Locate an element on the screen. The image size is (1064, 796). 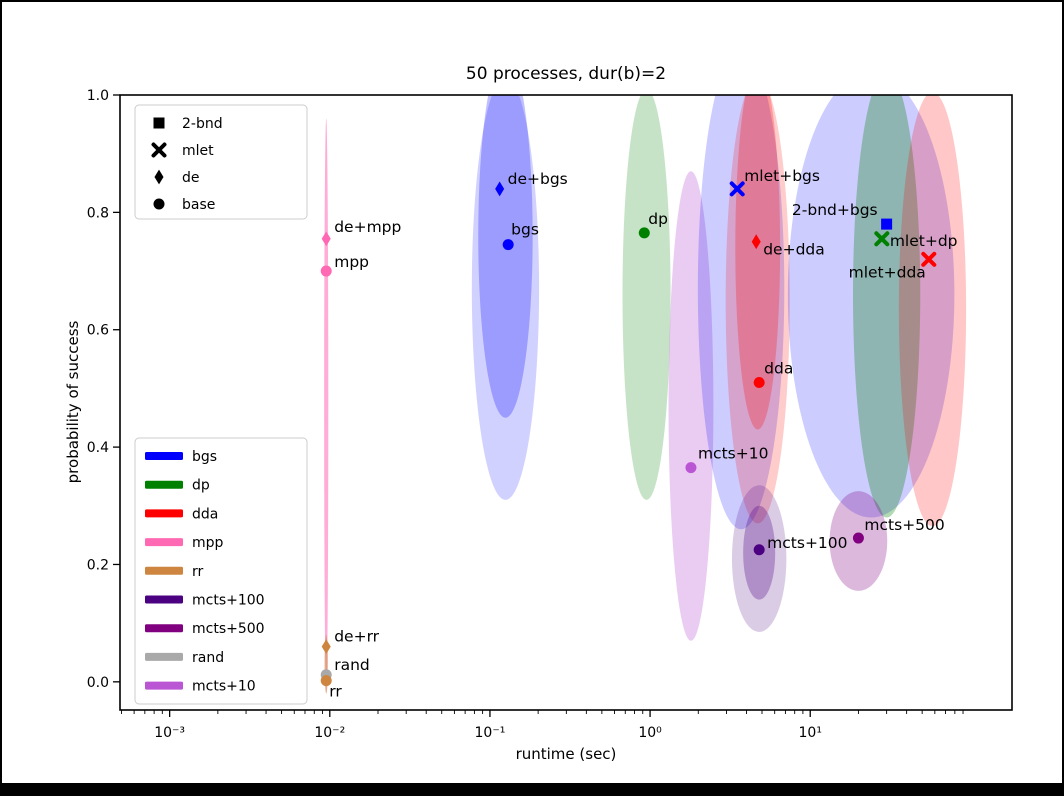
point-label-mlet+bgs: mlet+bgs is located at coordinates (782, 176).